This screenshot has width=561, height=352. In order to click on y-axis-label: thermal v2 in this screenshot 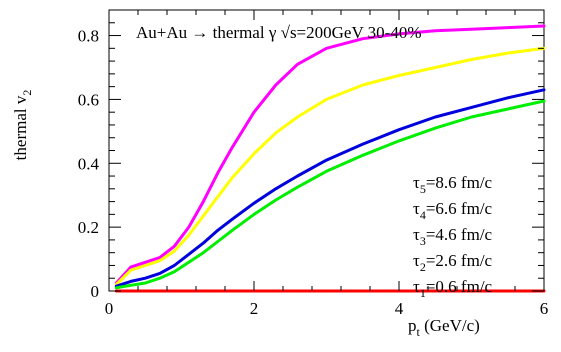, I will do `click(22, 125)`.